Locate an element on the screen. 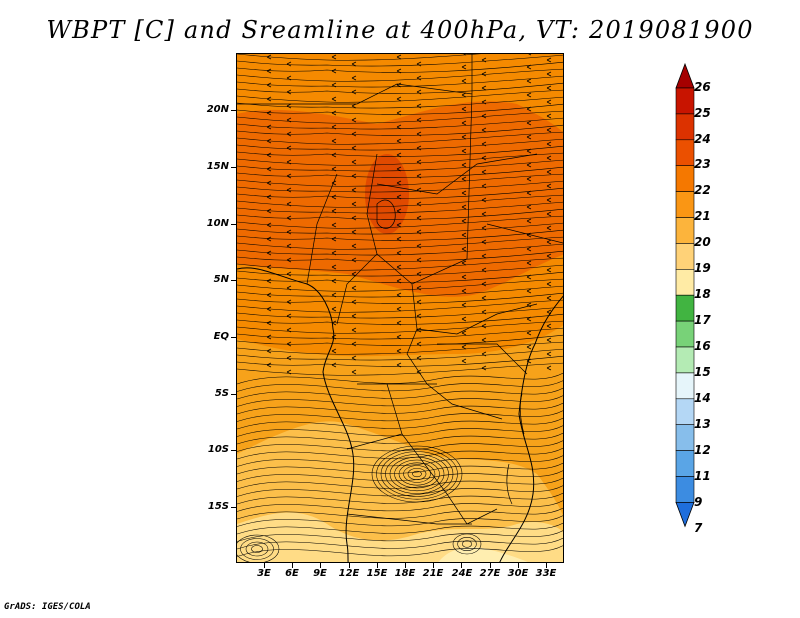 The width and height of the screenshot is (800, 618). colorbar-label-25: 25 is located at coordinates (702, 113).